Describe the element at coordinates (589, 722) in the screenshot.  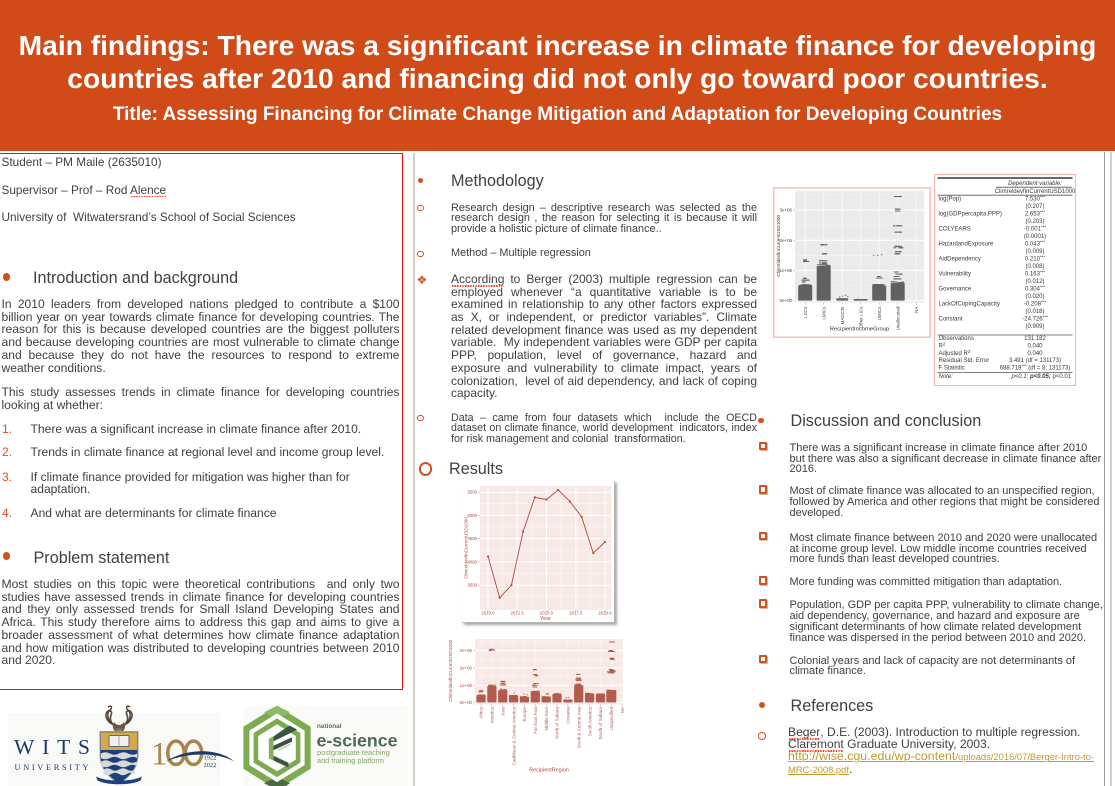
I see `svg-text: South America` at that location.